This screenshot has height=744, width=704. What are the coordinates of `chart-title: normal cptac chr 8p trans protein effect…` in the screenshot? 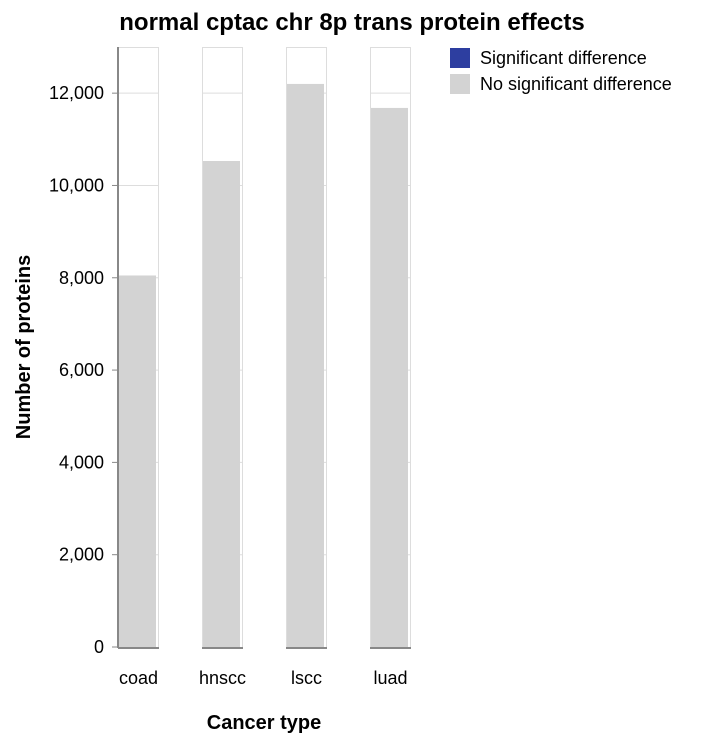 It's located at (351, 22).